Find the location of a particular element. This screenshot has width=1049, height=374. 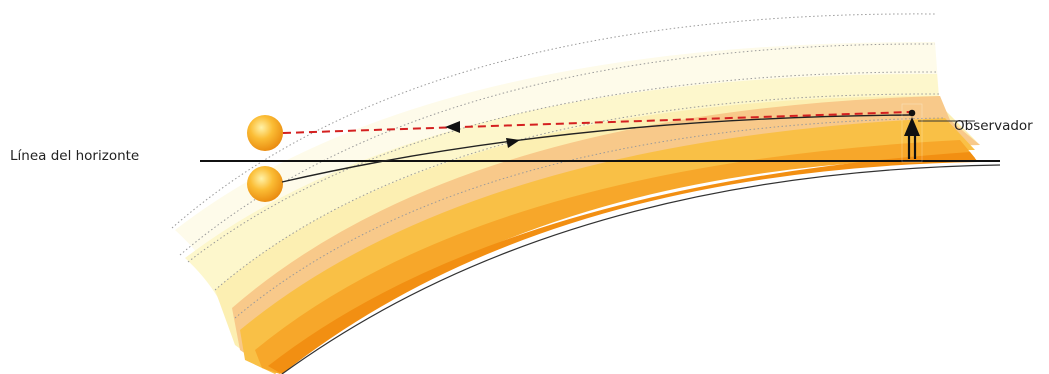

sun-apparent is located at coordinates (265, 133).